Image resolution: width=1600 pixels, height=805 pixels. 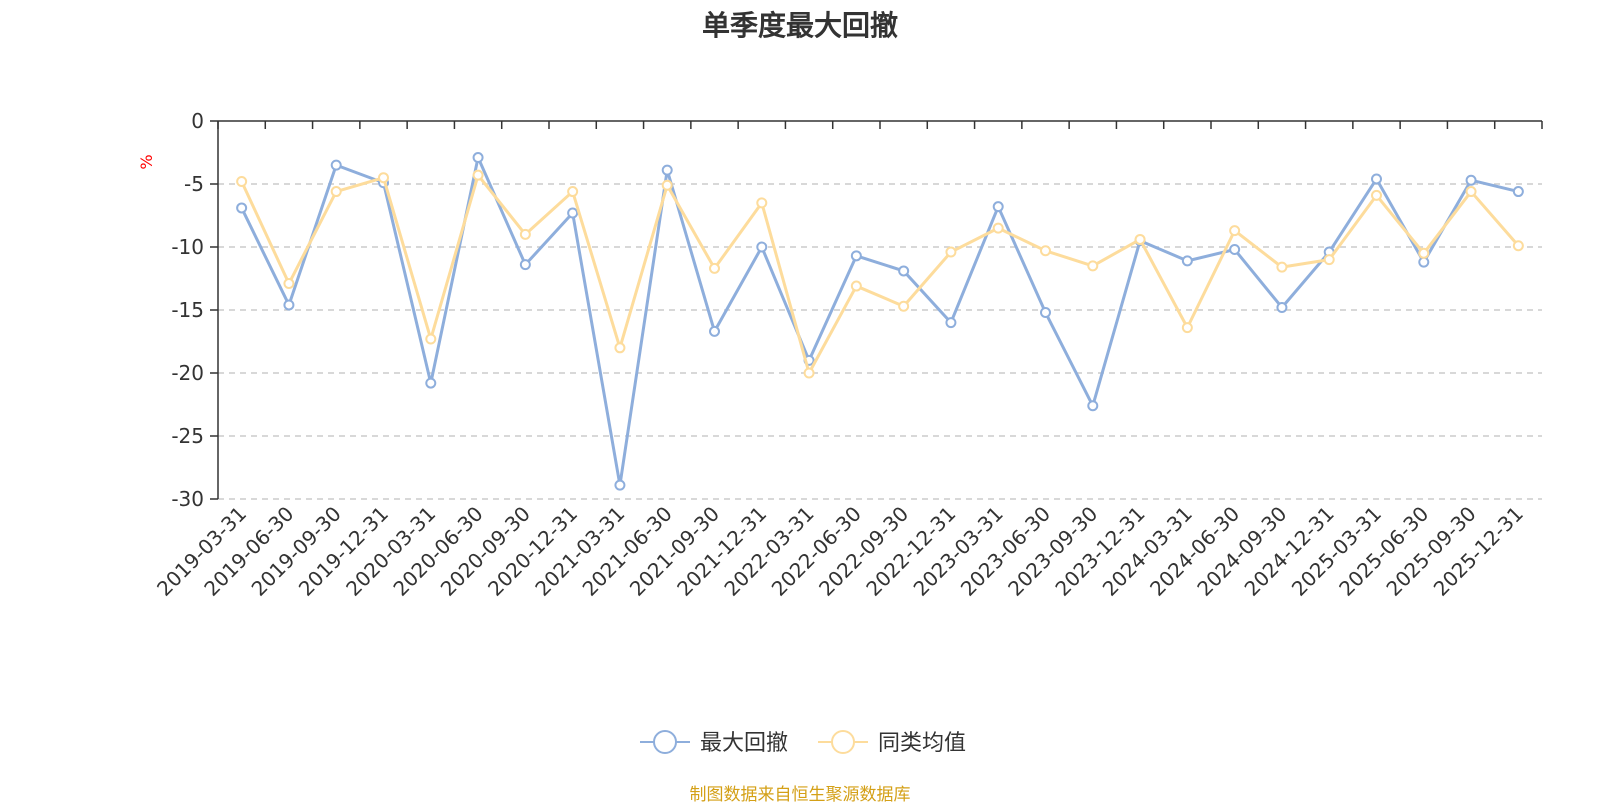 What do you see at coordinates (187, 247) in the screenshot?
I see `y-tick-label: -10` at bounding box center [187, 247].